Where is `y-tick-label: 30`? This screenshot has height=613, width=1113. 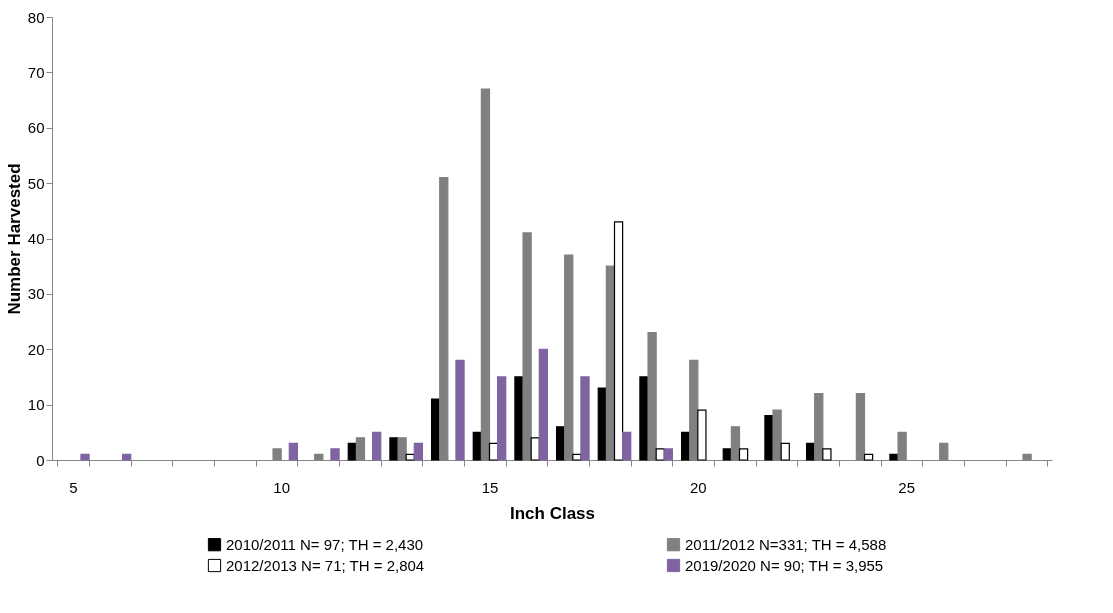 y-tick-label: 30 is located at coordinates (36, 294).